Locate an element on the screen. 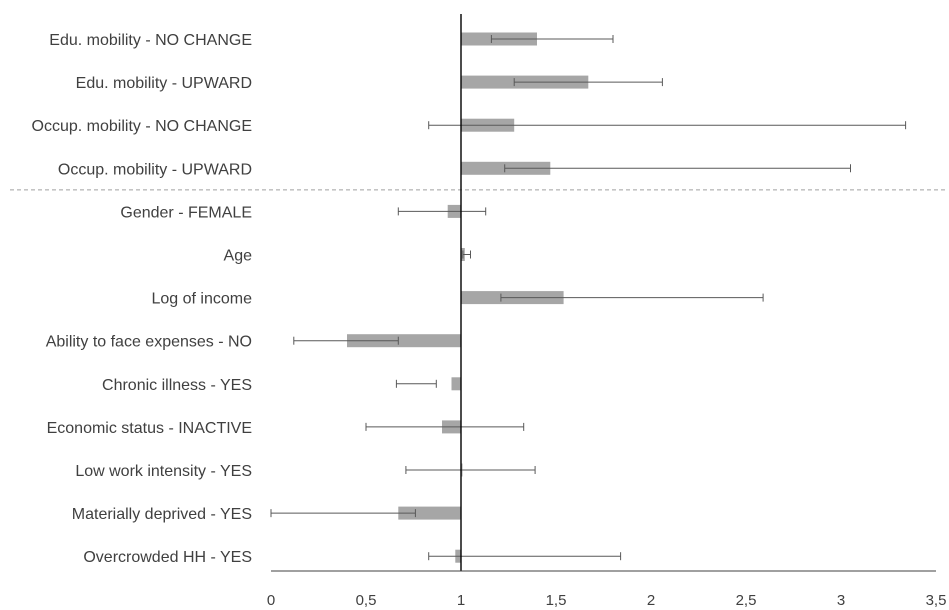  x-tick-label: 3 is located at coordinates (841, 600).